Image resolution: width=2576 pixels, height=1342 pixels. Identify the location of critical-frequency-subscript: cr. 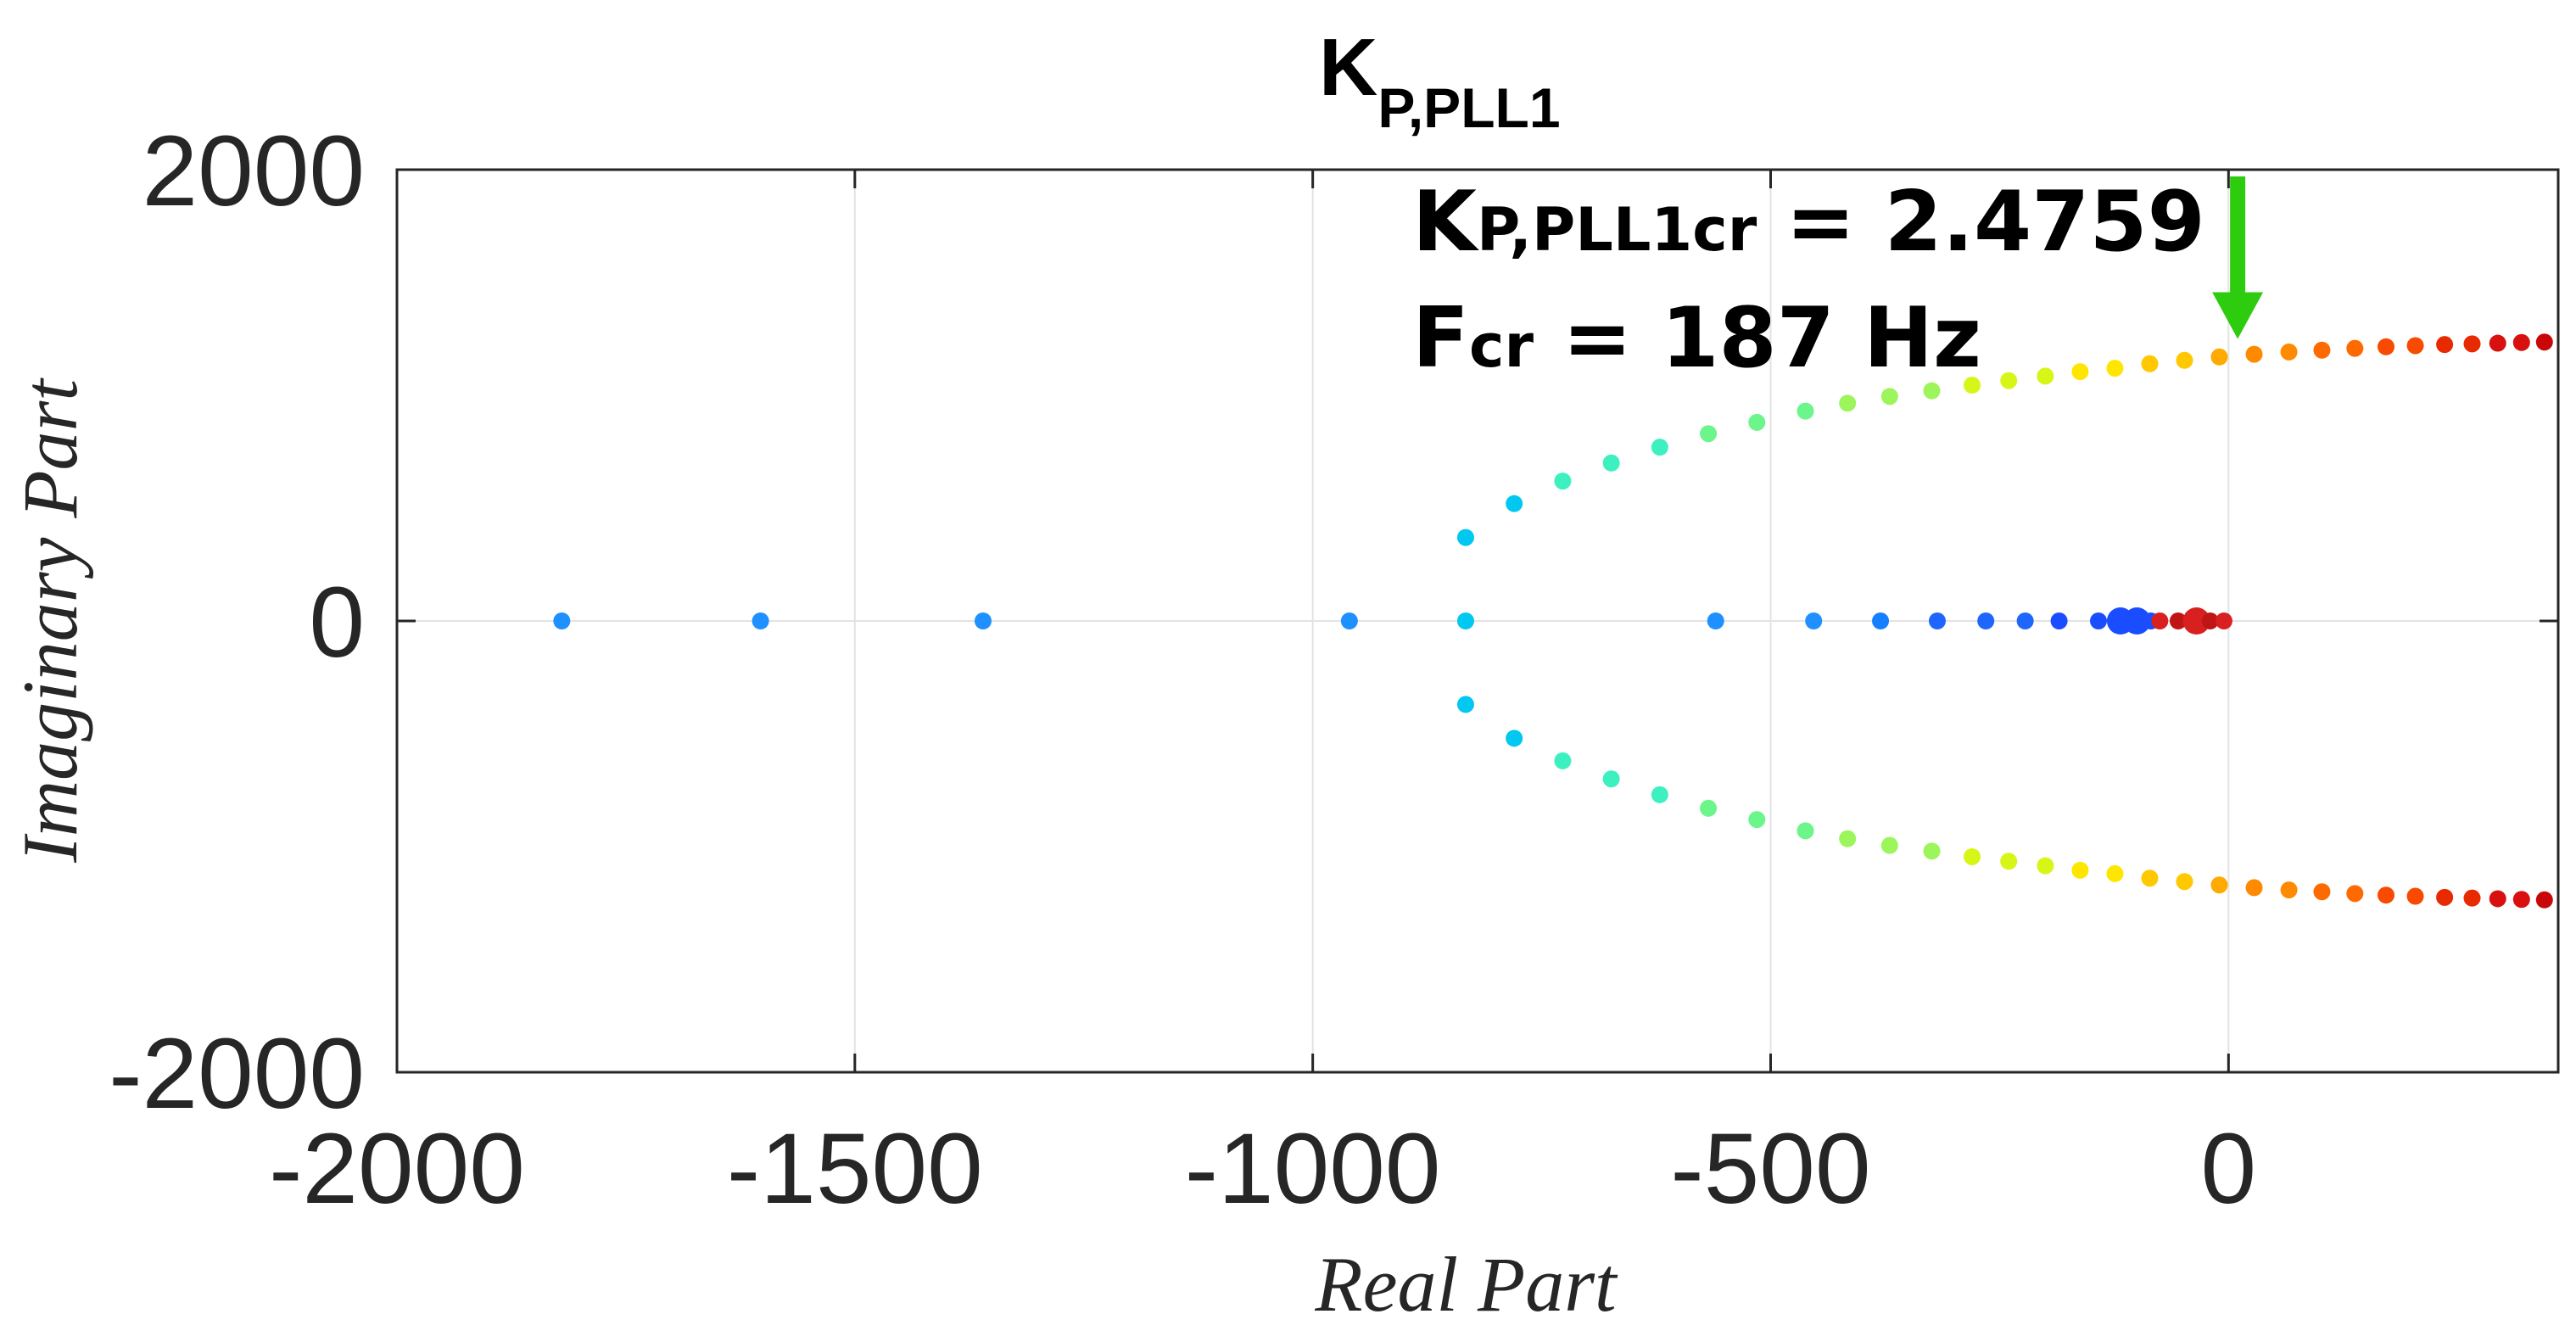
(1501, 346).